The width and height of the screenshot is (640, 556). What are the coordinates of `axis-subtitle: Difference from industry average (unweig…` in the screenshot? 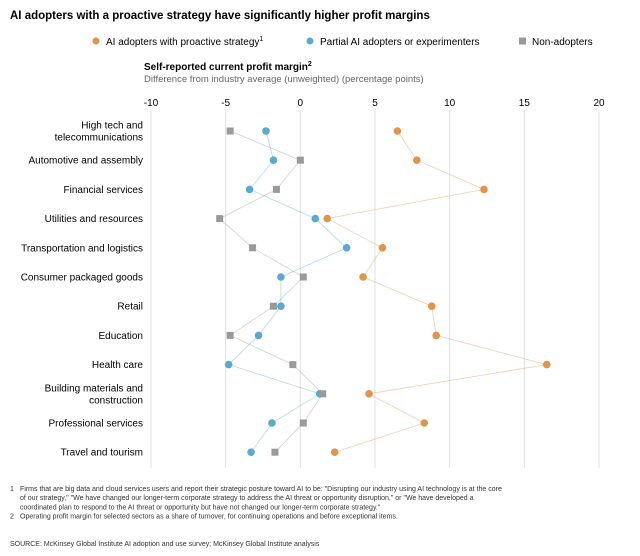 It's located at (284, 79).